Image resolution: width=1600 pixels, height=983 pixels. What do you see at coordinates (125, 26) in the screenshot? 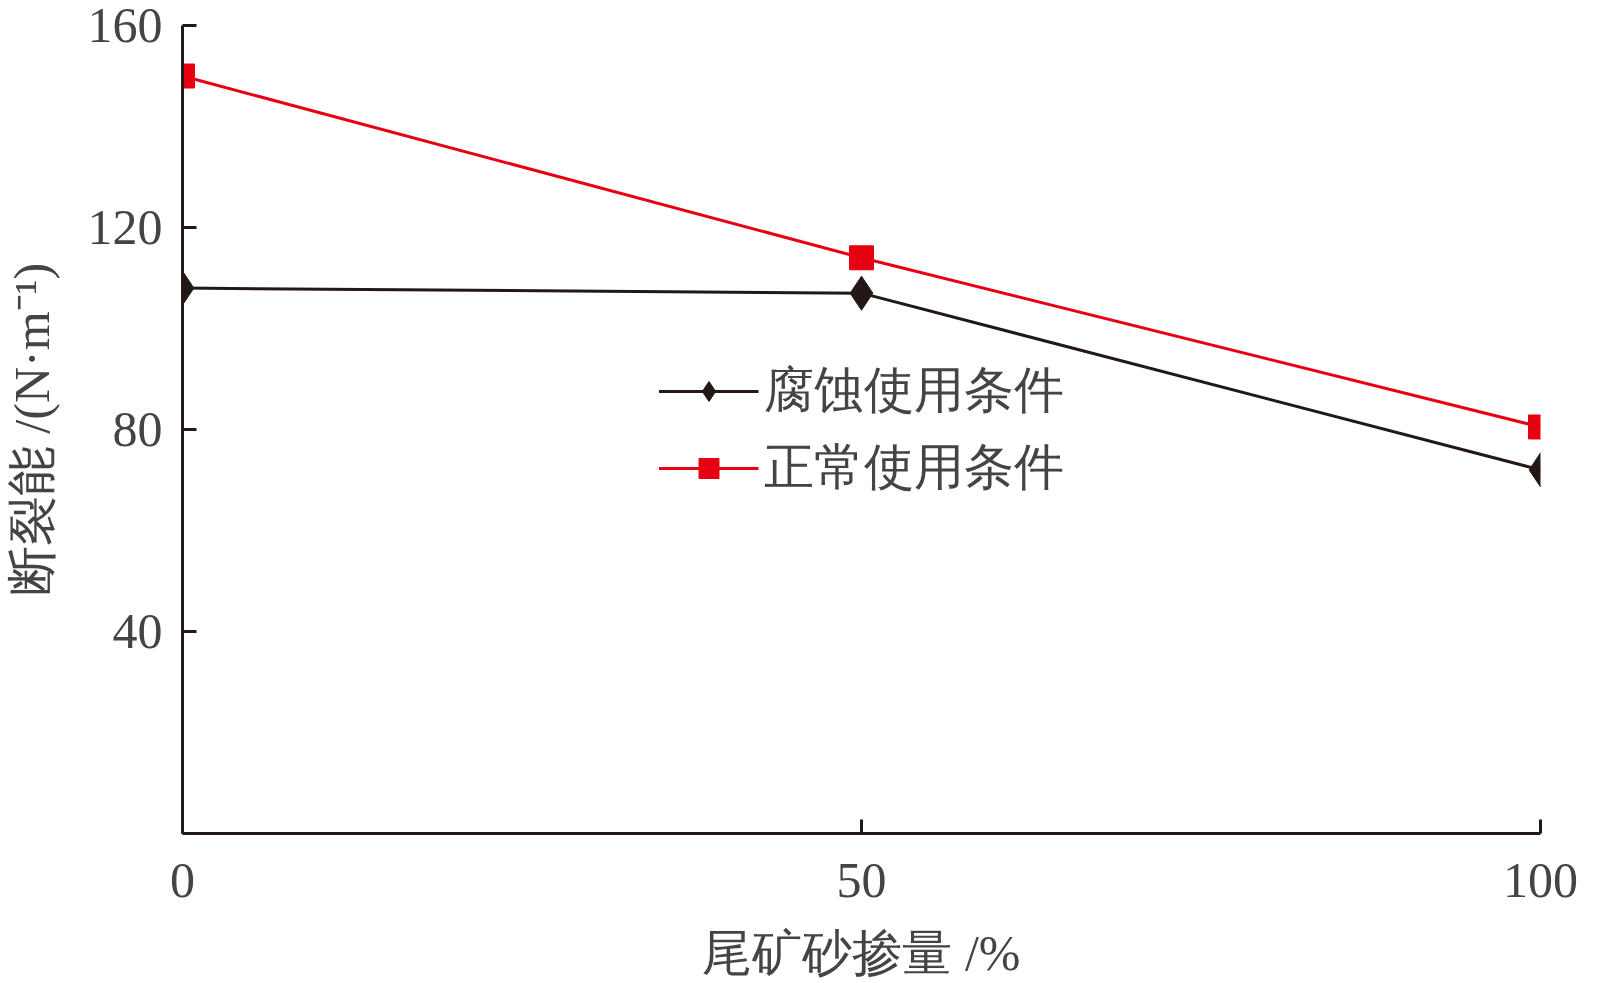
I see `y-tick-label: 160` at bounding box center [125, 26].